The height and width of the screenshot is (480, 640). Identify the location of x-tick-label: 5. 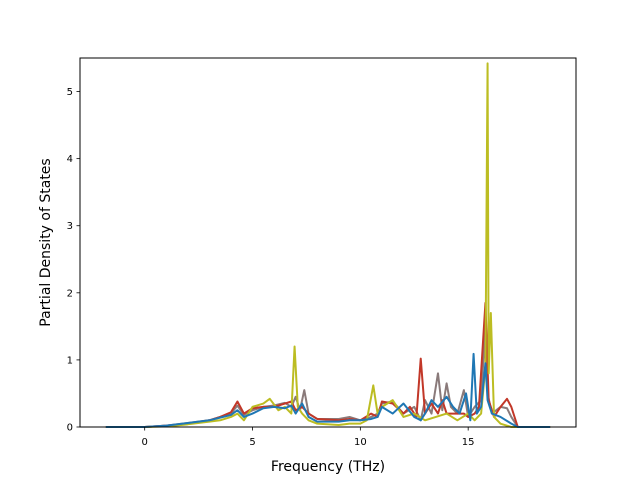
(252, 442).